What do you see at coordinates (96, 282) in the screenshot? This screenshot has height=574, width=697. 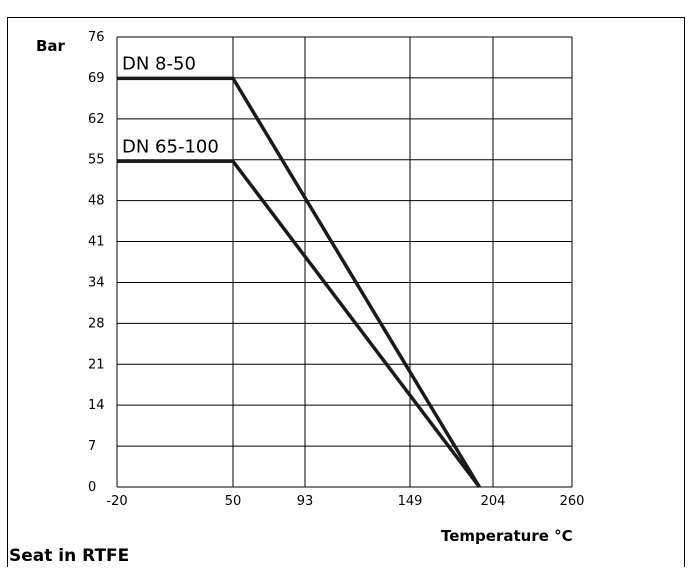 I see `y-tick-label: 34` at bounding box center [96, 282].